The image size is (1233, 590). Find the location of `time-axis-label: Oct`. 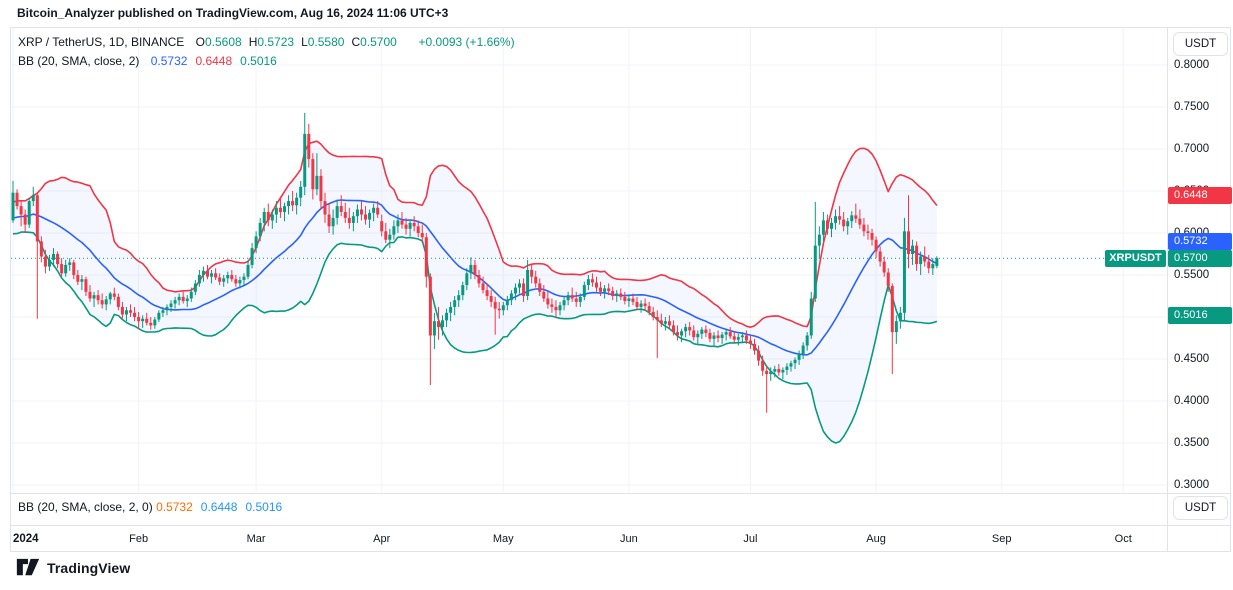

time-axis-label: Oct is located at coordinates (1123, 539).